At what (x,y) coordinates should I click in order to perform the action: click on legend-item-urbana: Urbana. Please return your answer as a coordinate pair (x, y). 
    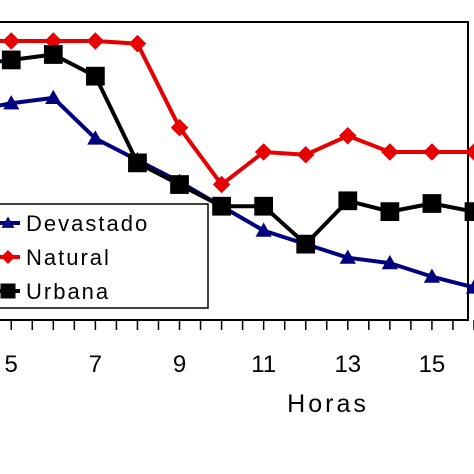
    Looking at the image, I should click on (55, 291).